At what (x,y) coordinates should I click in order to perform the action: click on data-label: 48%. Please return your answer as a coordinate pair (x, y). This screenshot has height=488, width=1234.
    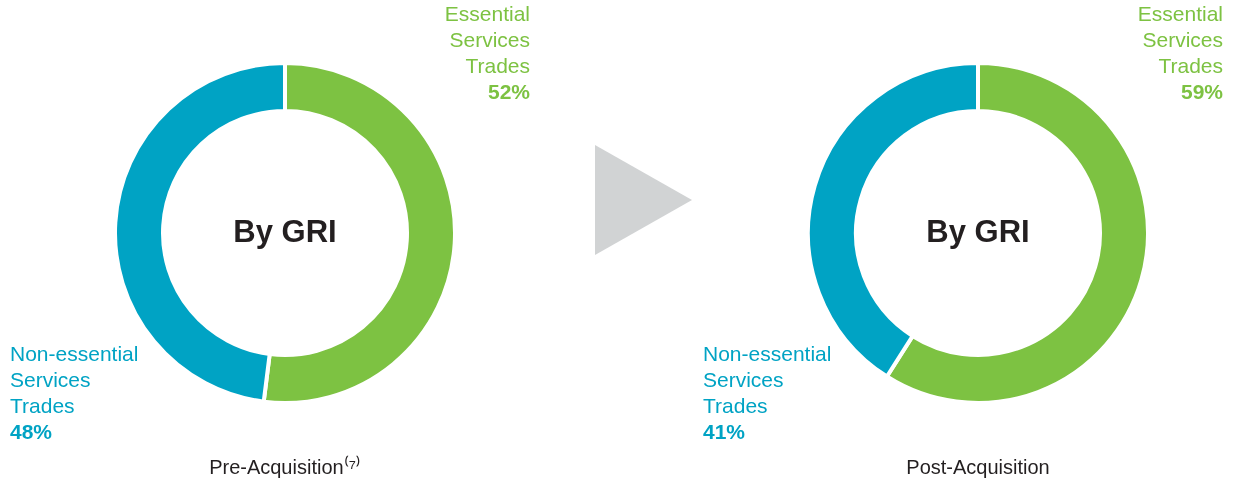
    Looking at the image, I should click on (31, 431).